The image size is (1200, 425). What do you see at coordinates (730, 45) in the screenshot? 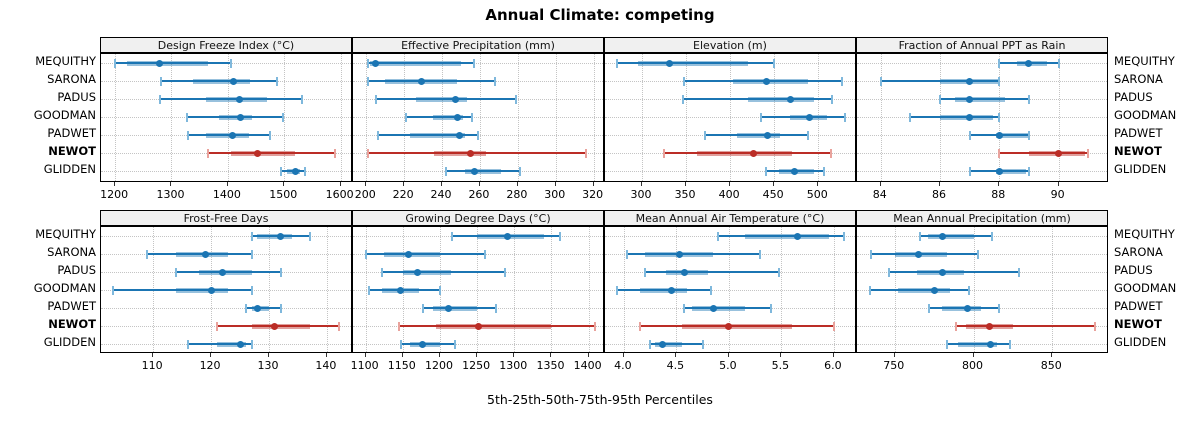
I see `panel-strip: Elevation (m)` at bounding box center [730, 45].